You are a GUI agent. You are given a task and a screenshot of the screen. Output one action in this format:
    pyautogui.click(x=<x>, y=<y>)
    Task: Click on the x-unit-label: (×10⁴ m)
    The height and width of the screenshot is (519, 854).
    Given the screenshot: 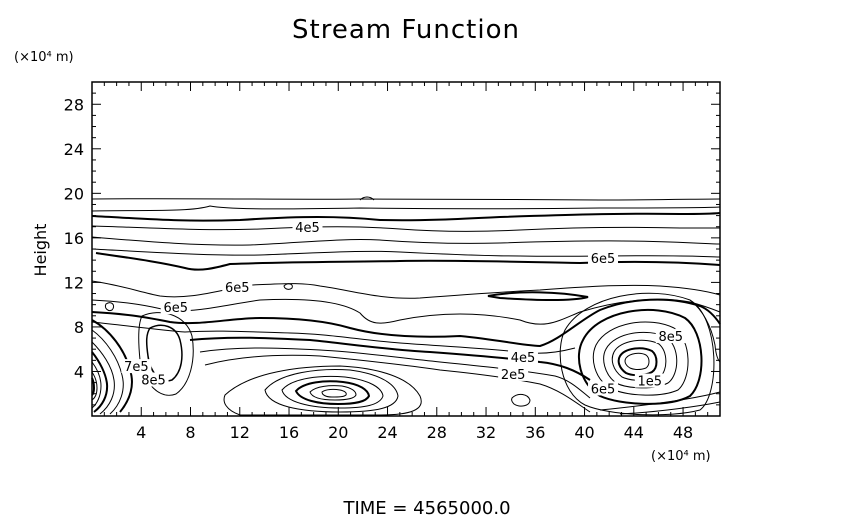 What is the action you would take?
    pyautogui.click(x=681, y=456)
    